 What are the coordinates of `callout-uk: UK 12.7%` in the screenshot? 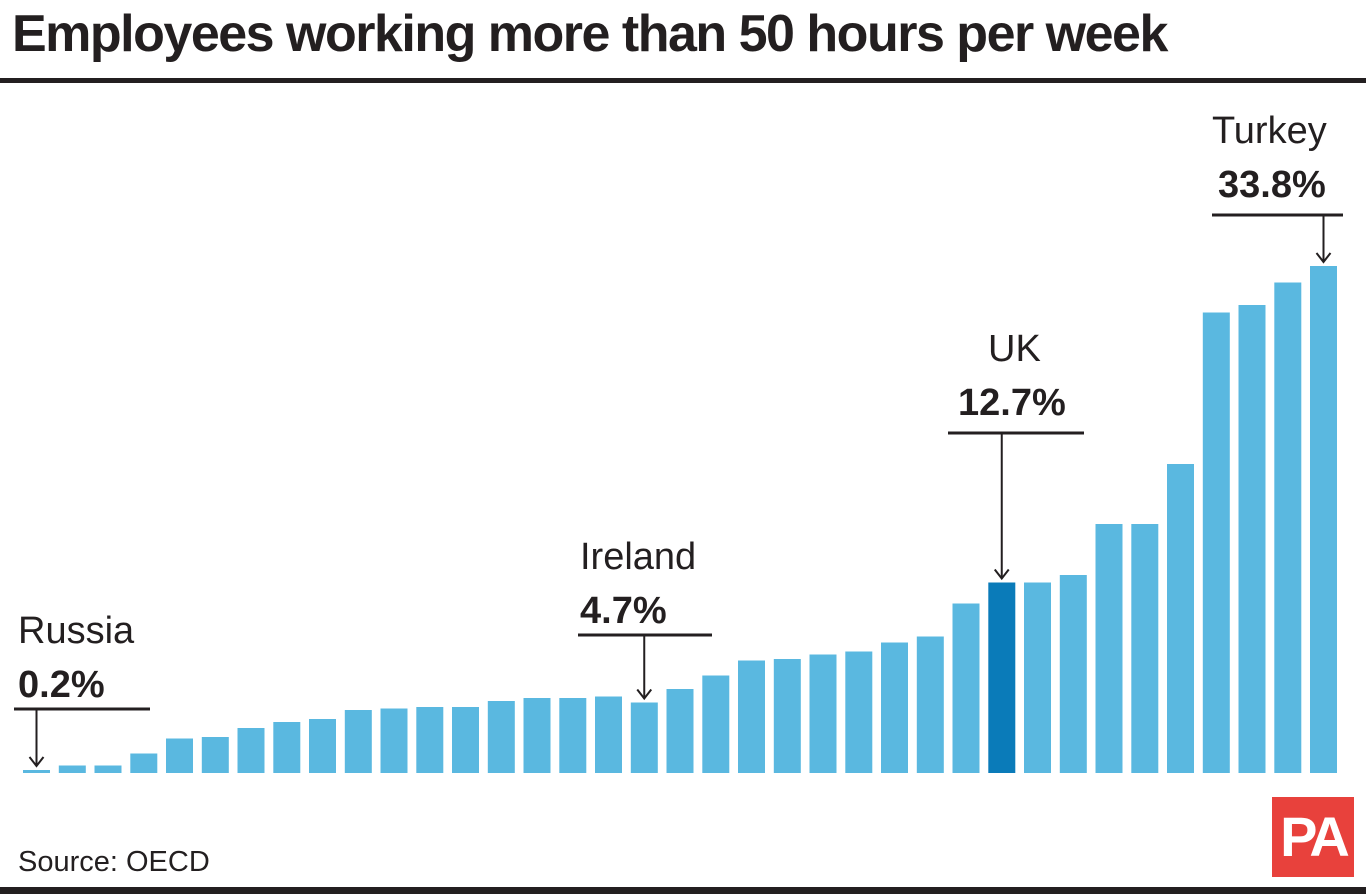 It's located at (1016, 454).